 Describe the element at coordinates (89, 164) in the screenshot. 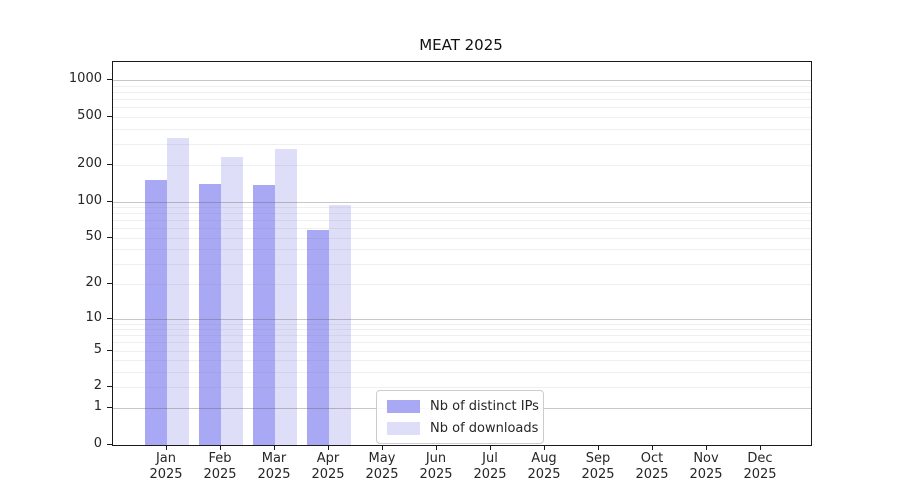

I see `y-tick-label-200: 200` at that location.